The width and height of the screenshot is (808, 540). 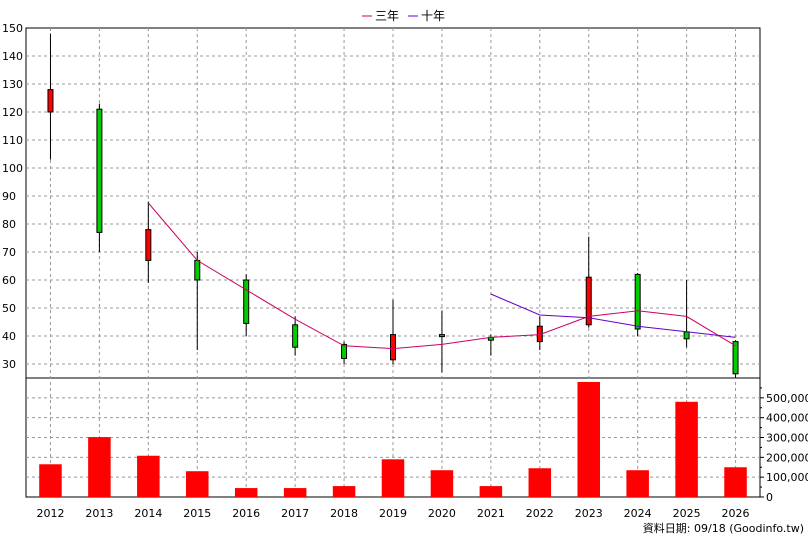 What do you see at coordinates (433, 16) in the screenshot?
I see `legend-label-10y: 十年` at bounding box center [433, 16].